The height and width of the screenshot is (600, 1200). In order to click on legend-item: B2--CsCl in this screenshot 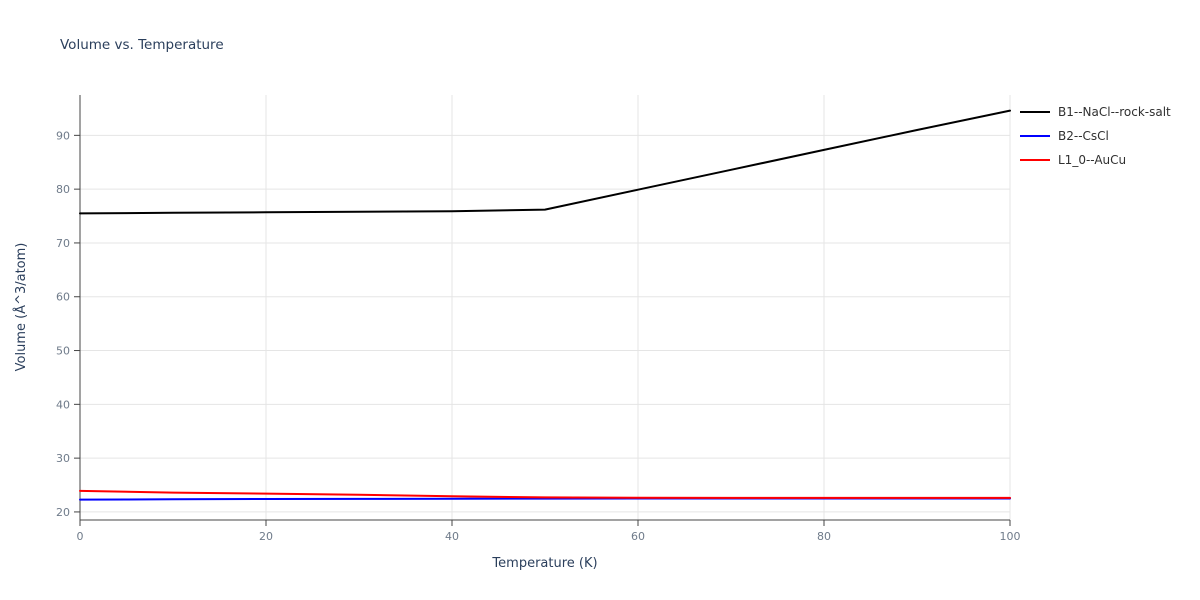, I will do `click(1095, 135)`.